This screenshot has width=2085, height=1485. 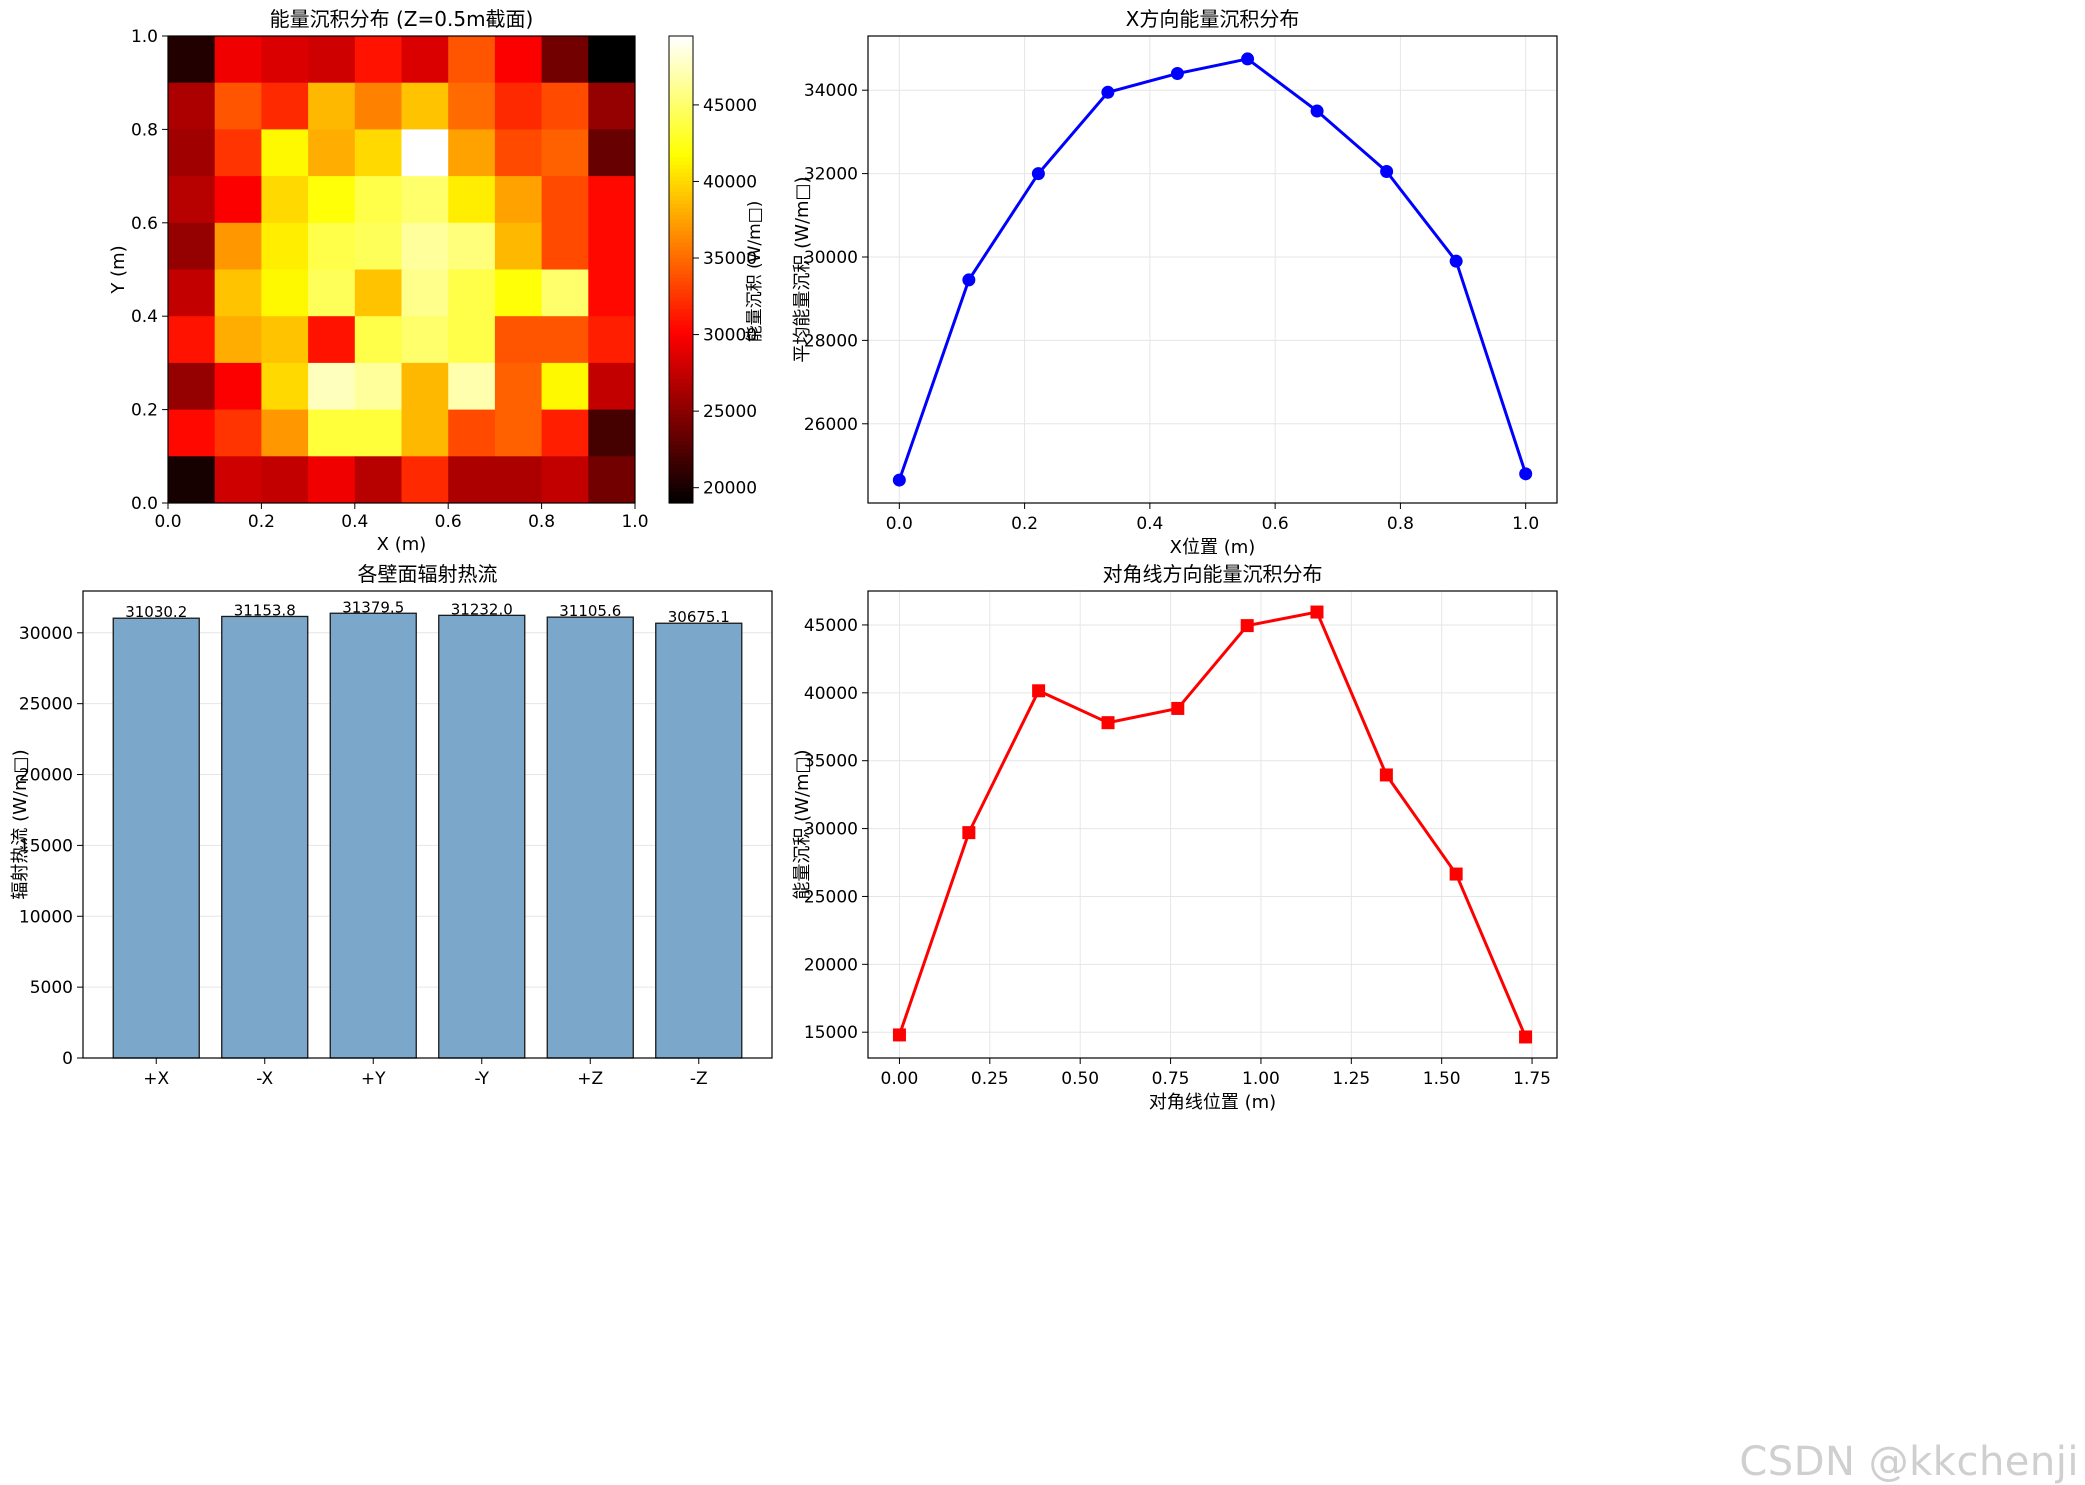 I want to click on x-tick-label: 0.8, so click(x=1400, y=524).